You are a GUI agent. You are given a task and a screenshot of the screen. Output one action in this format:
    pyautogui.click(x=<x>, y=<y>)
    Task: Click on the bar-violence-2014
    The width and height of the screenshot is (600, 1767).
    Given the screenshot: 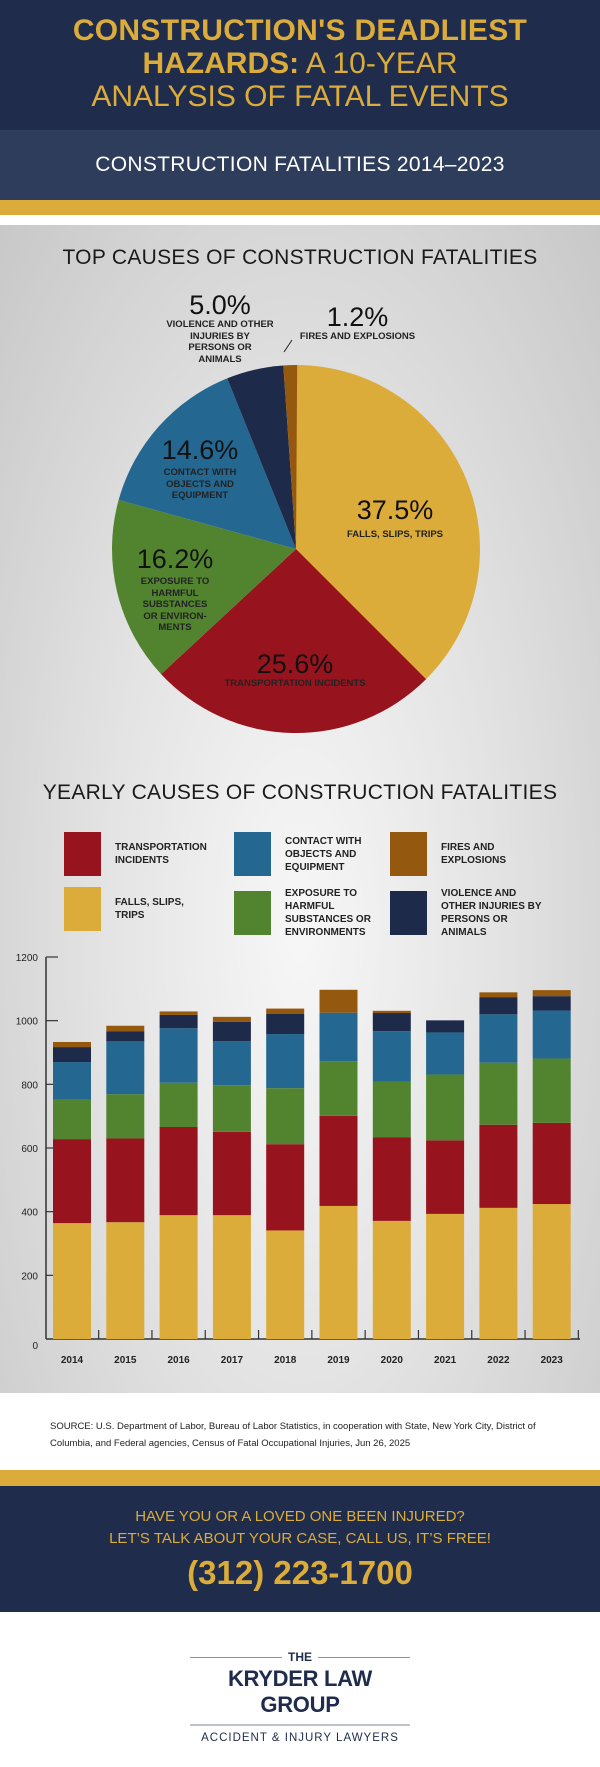 What is the action you would take?
    pyautogui.click(x=72, y=1055)
    